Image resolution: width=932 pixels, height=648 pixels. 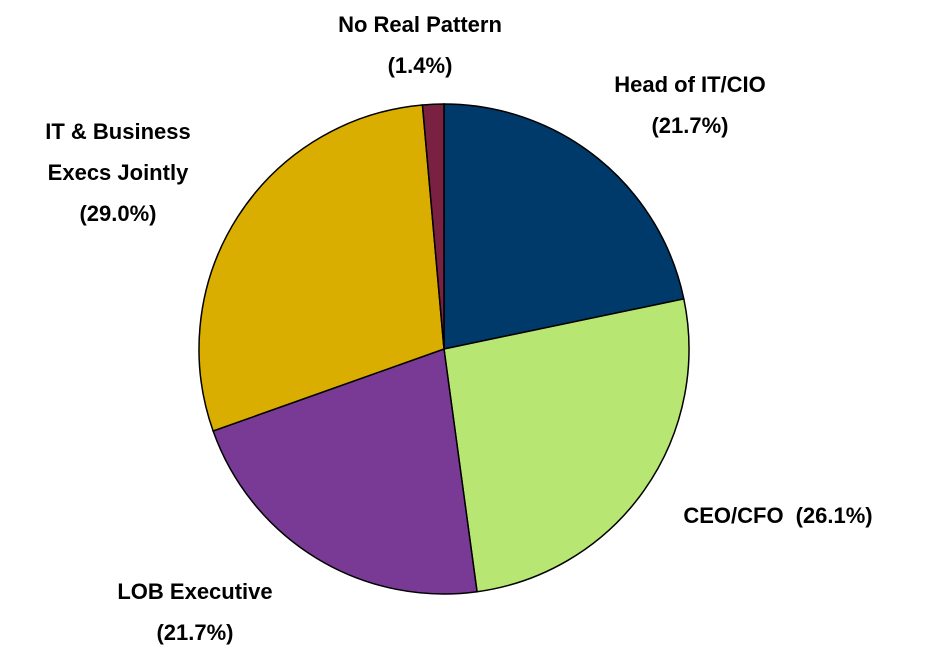 I want to click on category-label: CEO/CFO, so click(x=733, y=515).